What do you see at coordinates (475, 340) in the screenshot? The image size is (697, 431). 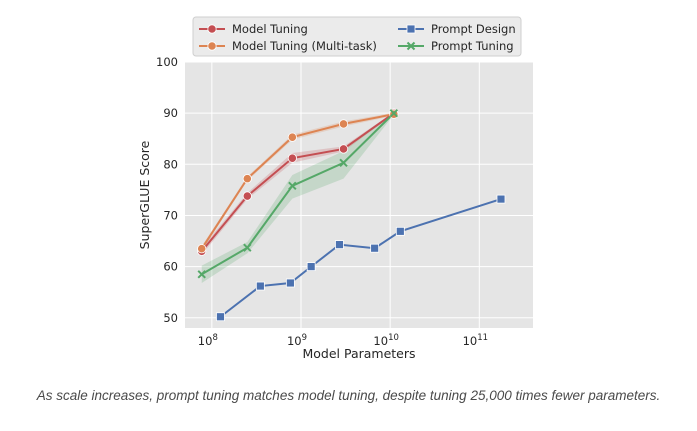 I see `x-tick-label: 10¹¹` at bounding box center [475, 340].